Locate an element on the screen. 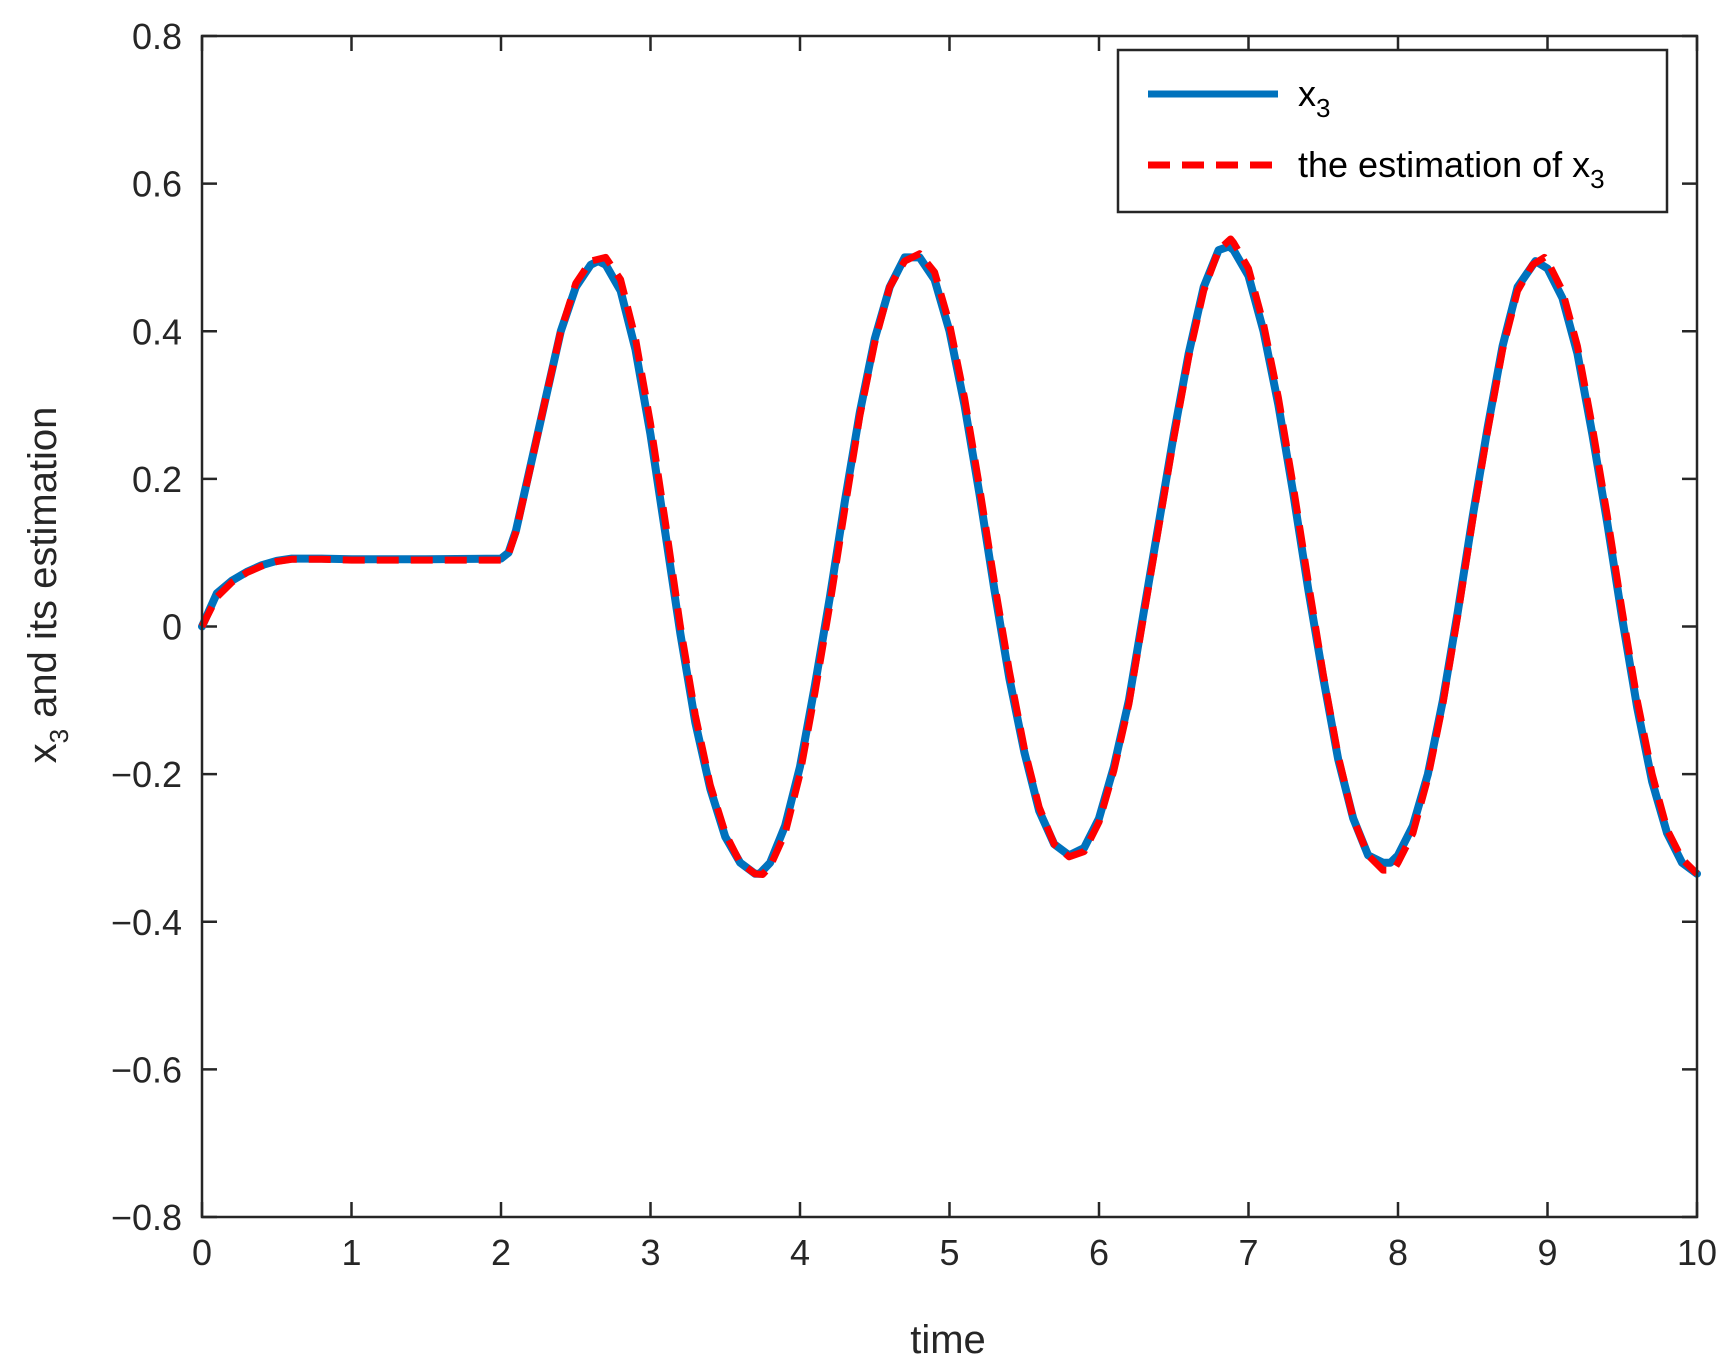  x-tick-label: 1 is located at coordinates (351, 1252).